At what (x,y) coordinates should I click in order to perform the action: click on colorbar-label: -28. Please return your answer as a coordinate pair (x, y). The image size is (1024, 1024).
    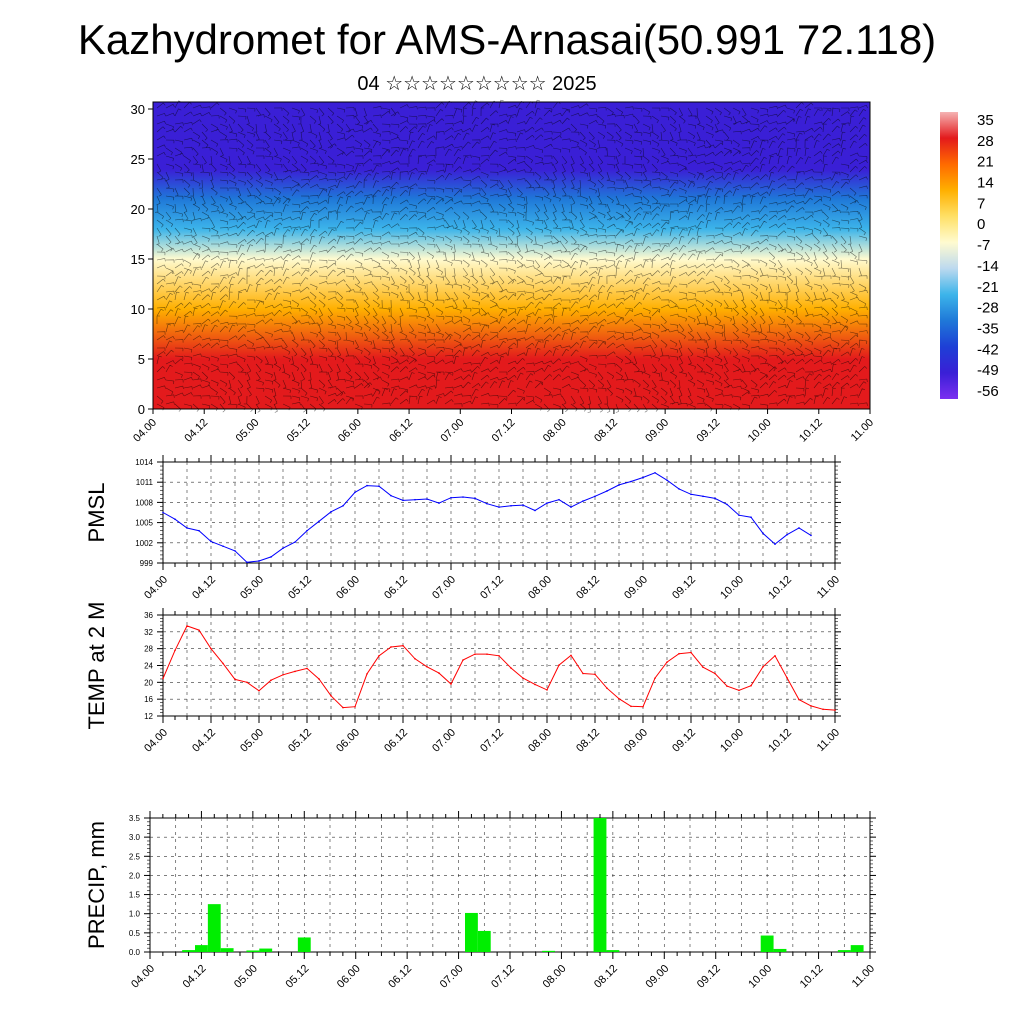
    Looking at the image, I should click on (988, 308).